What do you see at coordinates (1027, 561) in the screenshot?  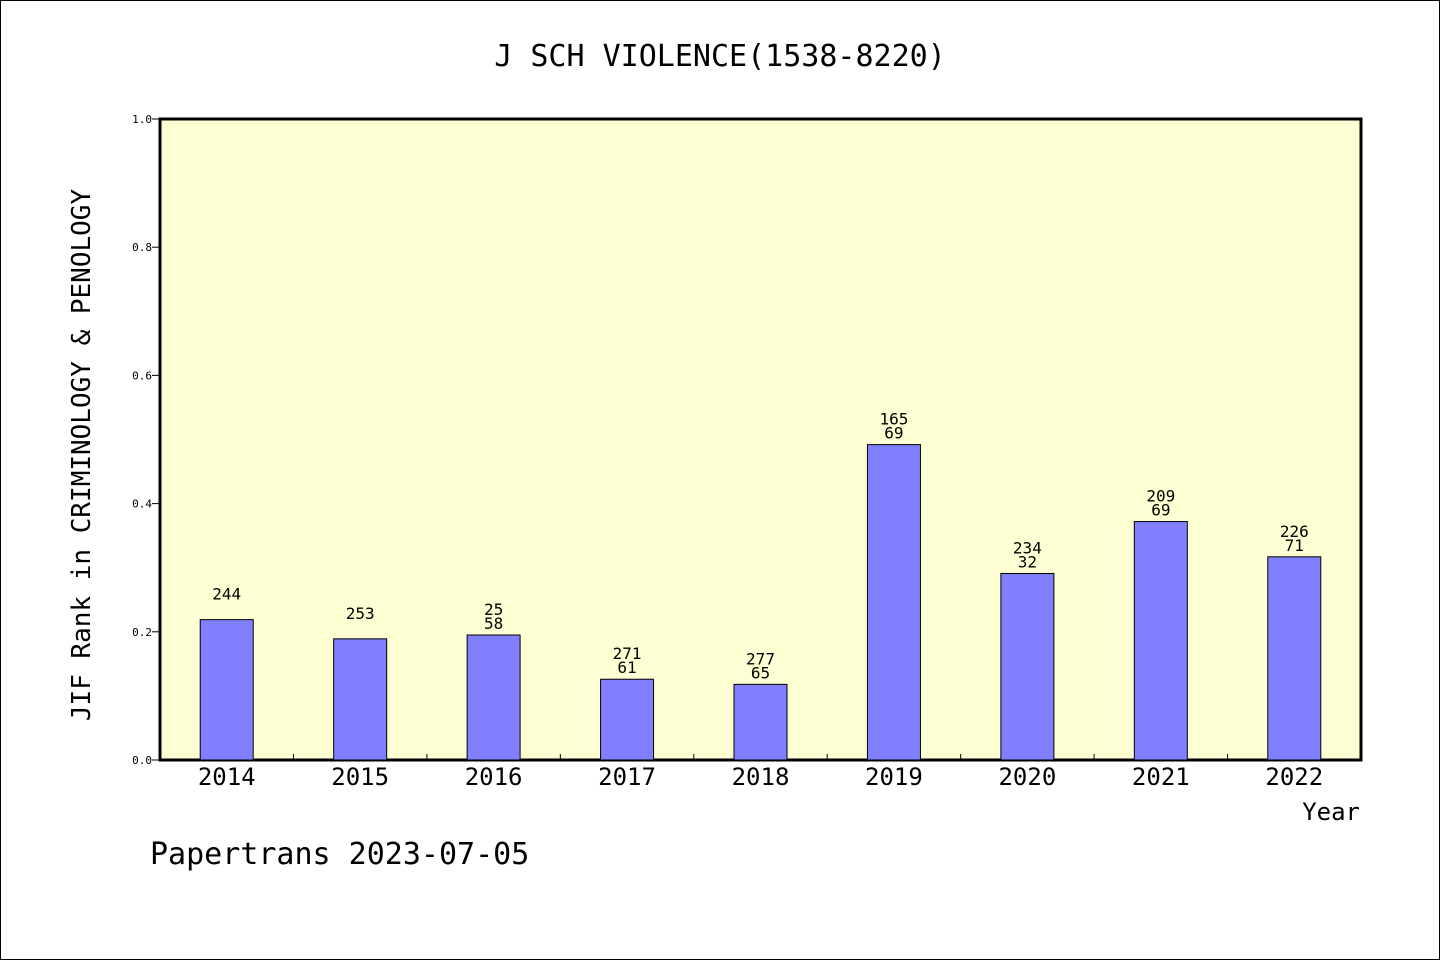 I see `data-label: 32` at bounding box center [1027, 561].